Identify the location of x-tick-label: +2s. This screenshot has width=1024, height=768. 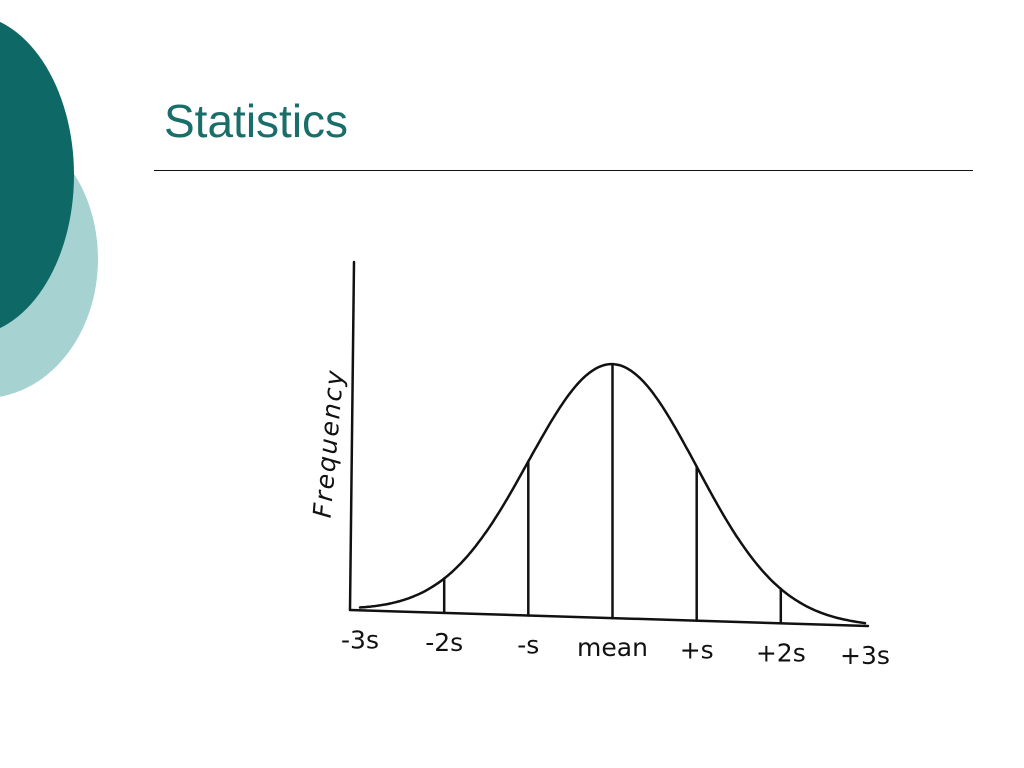
(781, 652).